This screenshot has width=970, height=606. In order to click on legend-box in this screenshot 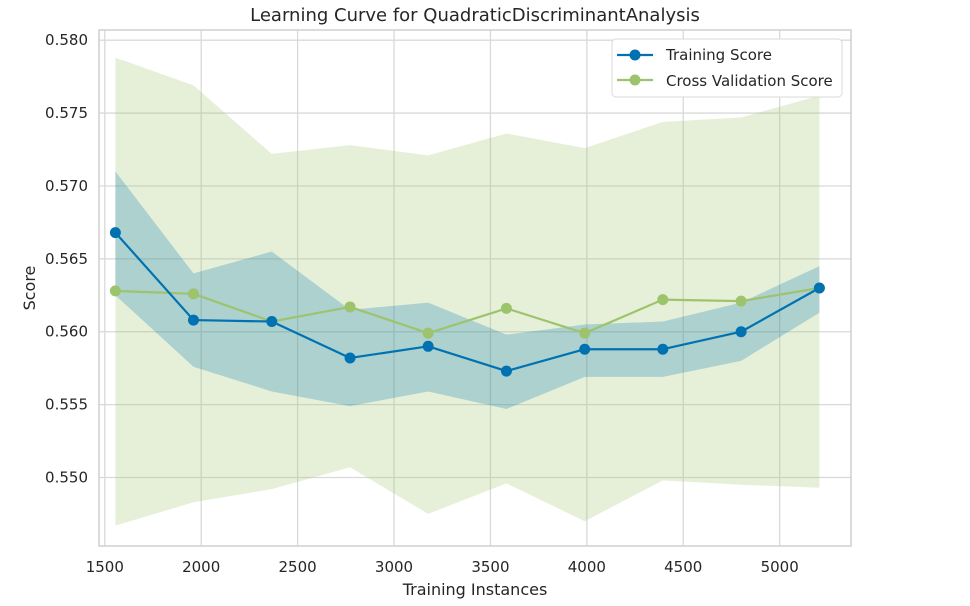, I will do `click(727, 68)`.